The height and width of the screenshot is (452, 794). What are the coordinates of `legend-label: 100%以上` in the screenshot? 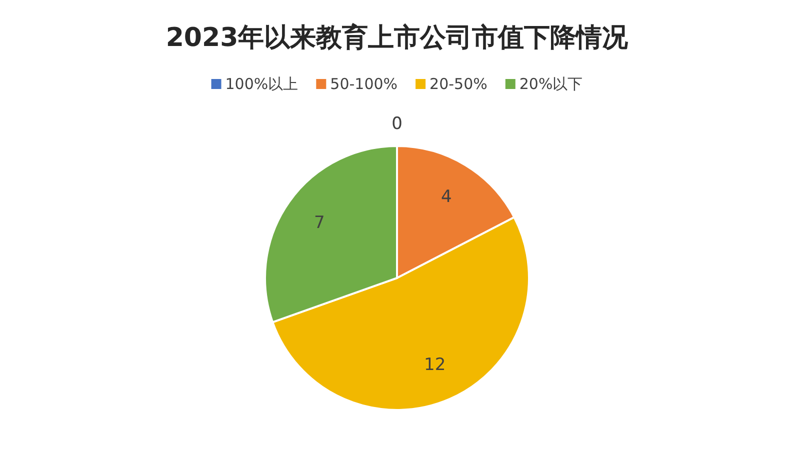 It's located at (261, 84).